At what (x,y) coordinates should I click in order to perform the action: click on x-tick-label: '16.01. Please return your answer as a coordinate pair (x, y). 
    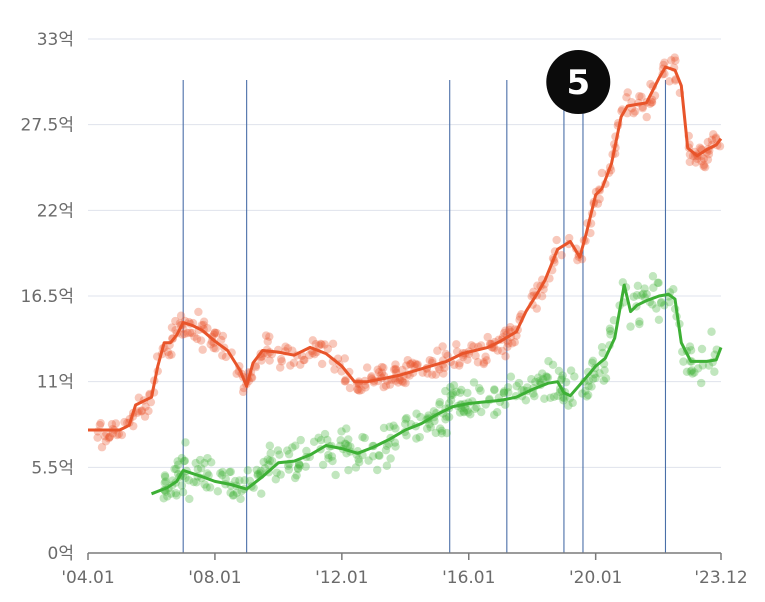
    Looking at the image, I should click on (468, 578).